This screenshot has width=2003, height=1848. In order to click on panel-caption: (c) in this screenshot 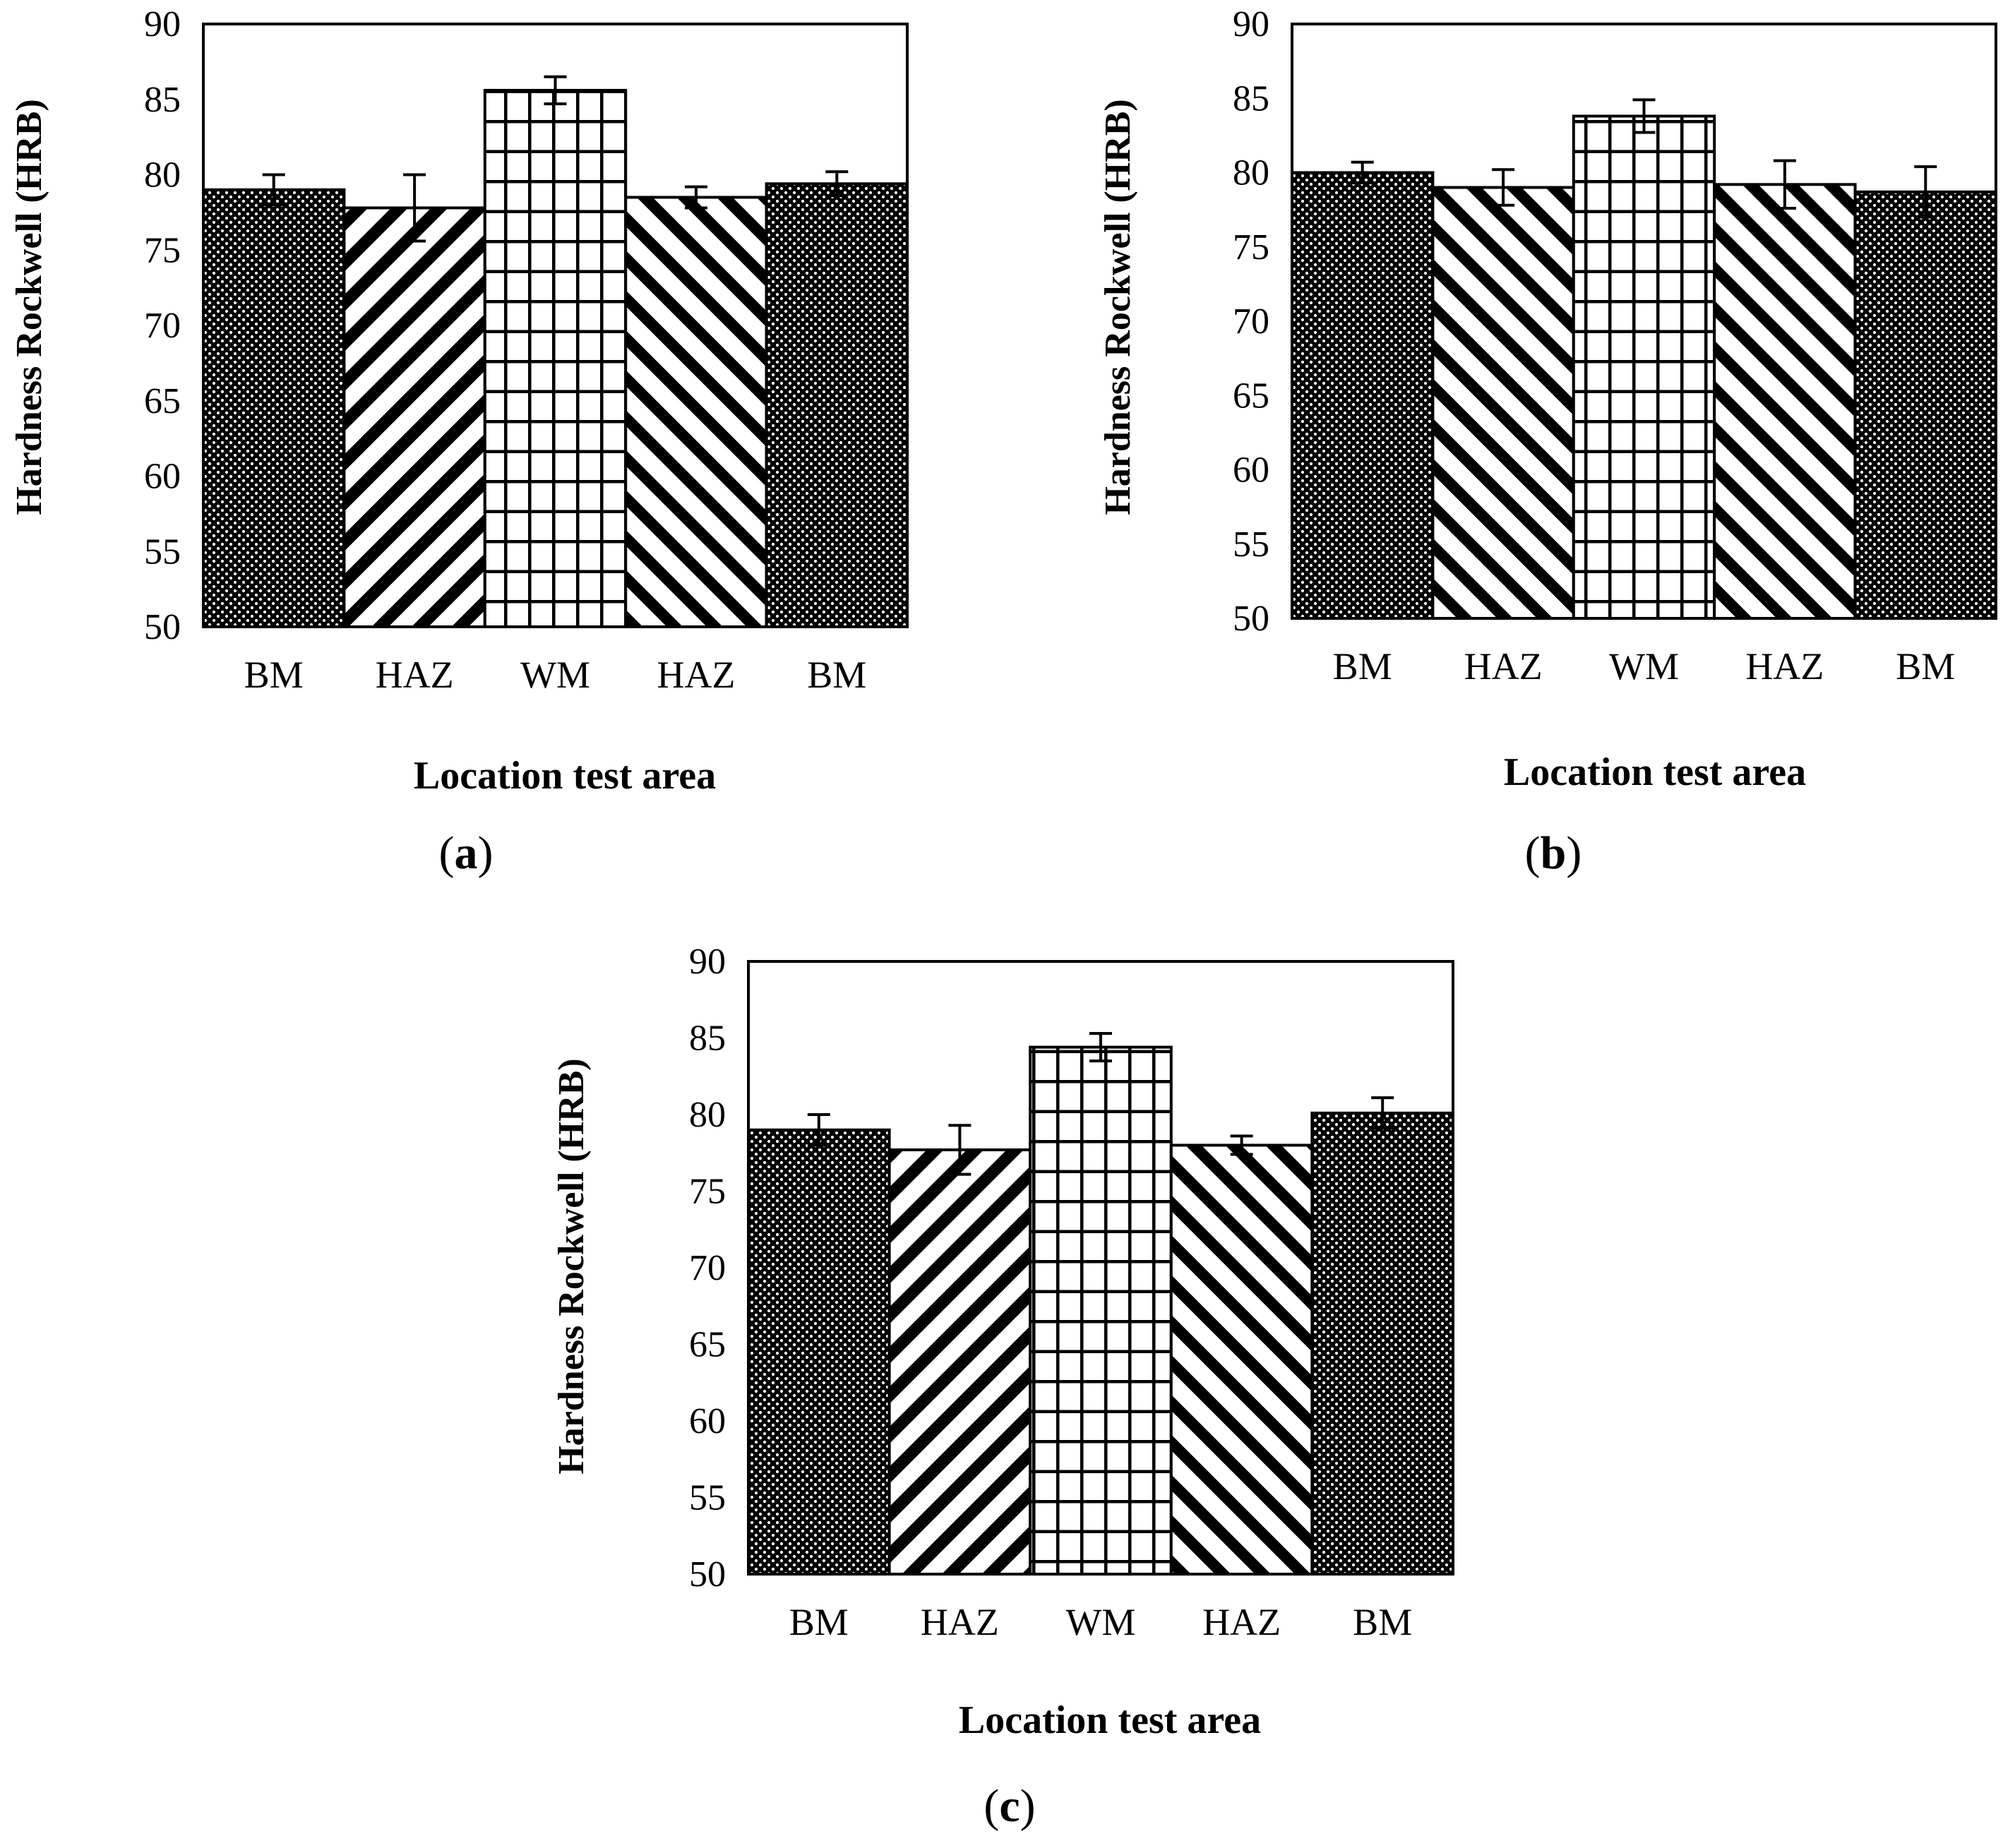, I will do `click(1009, 1806)`.